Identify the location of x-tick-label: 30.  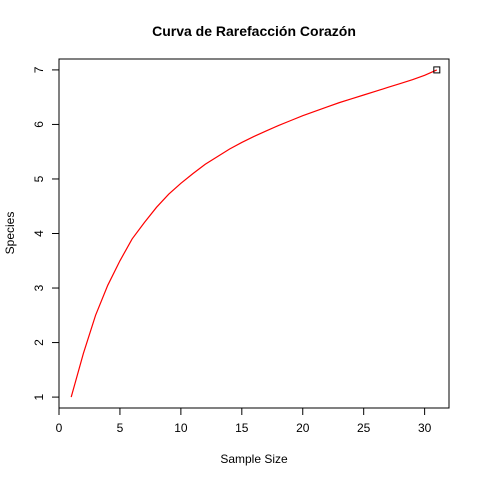
(425, 428).